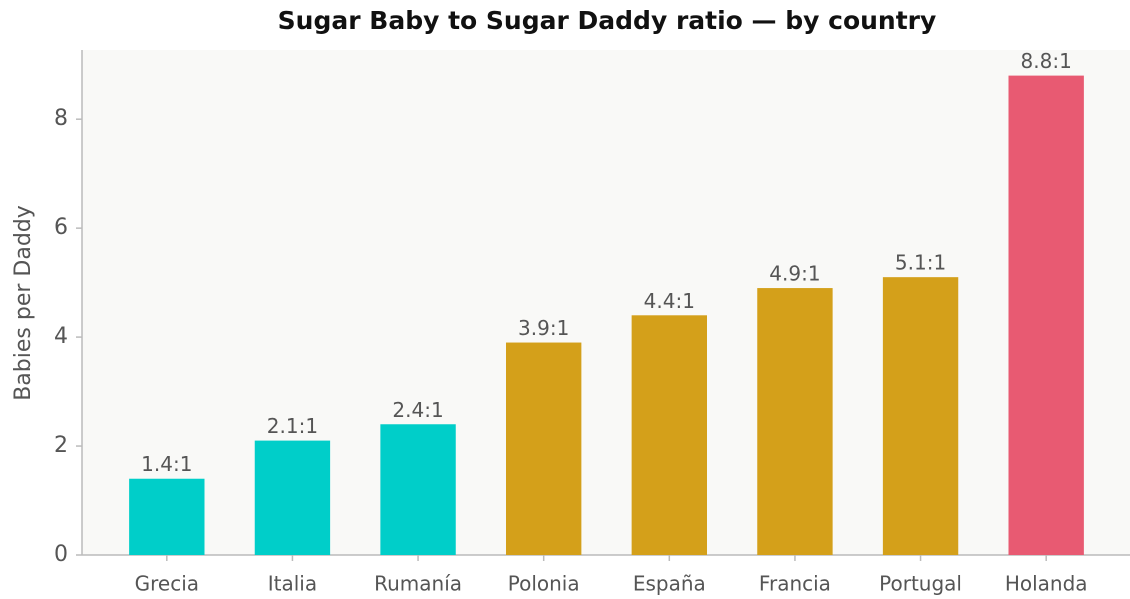 Image resolution: width=1130 pixels, height=599 pixels. I want to click on value-label: 5.1:1, so click(920, 263).